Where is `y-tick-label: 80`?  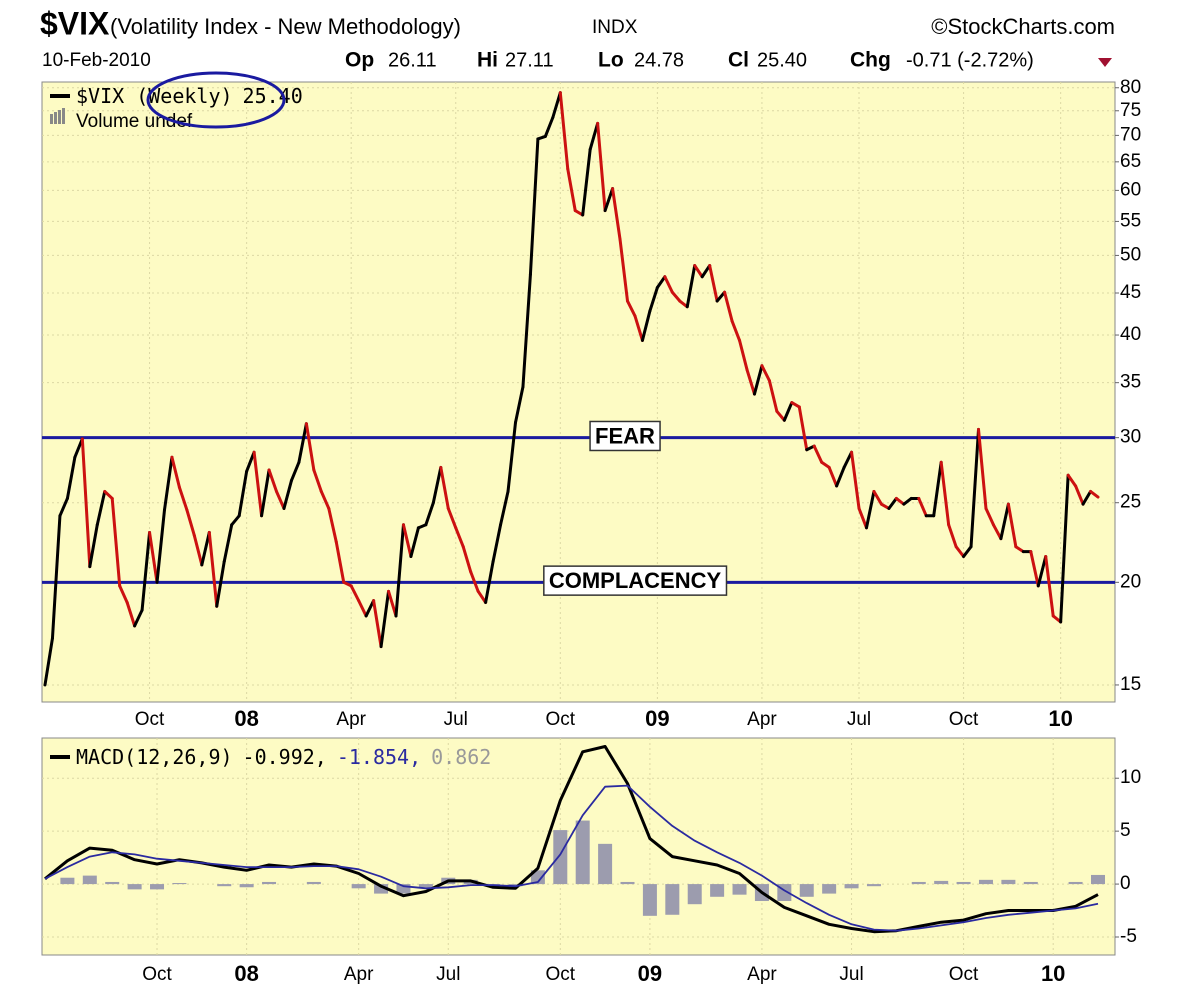
y-tick-label: 80 is located at coordinates (1130, 87).